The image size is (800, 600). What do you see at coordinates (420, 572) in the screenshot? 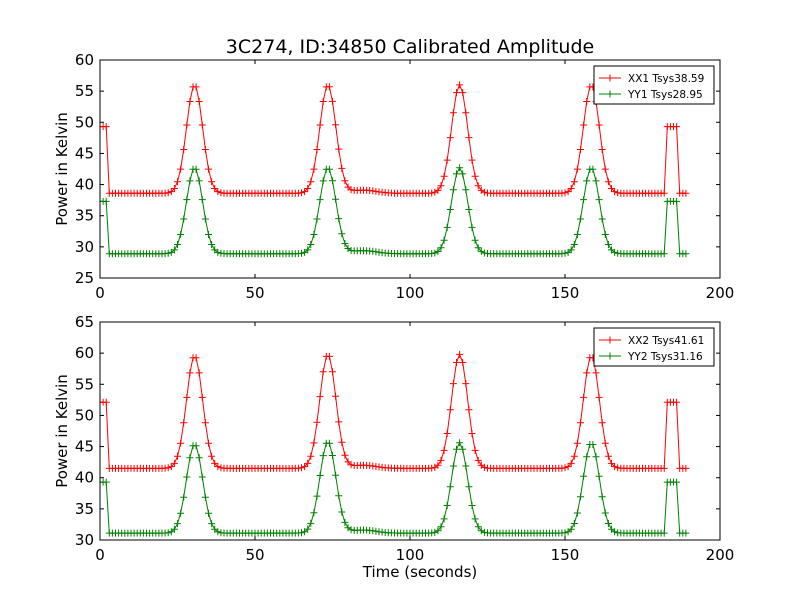
I see `x-axis-label: Time (seconds)` at bounding box center [420, 572].